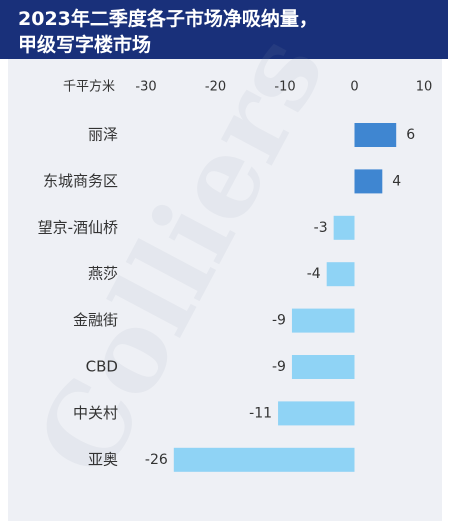  What do you see at coordinates (89, 87) in the screenshot?
I see `axis-unit-label: 千平方米` at bounding box center [89, 87].